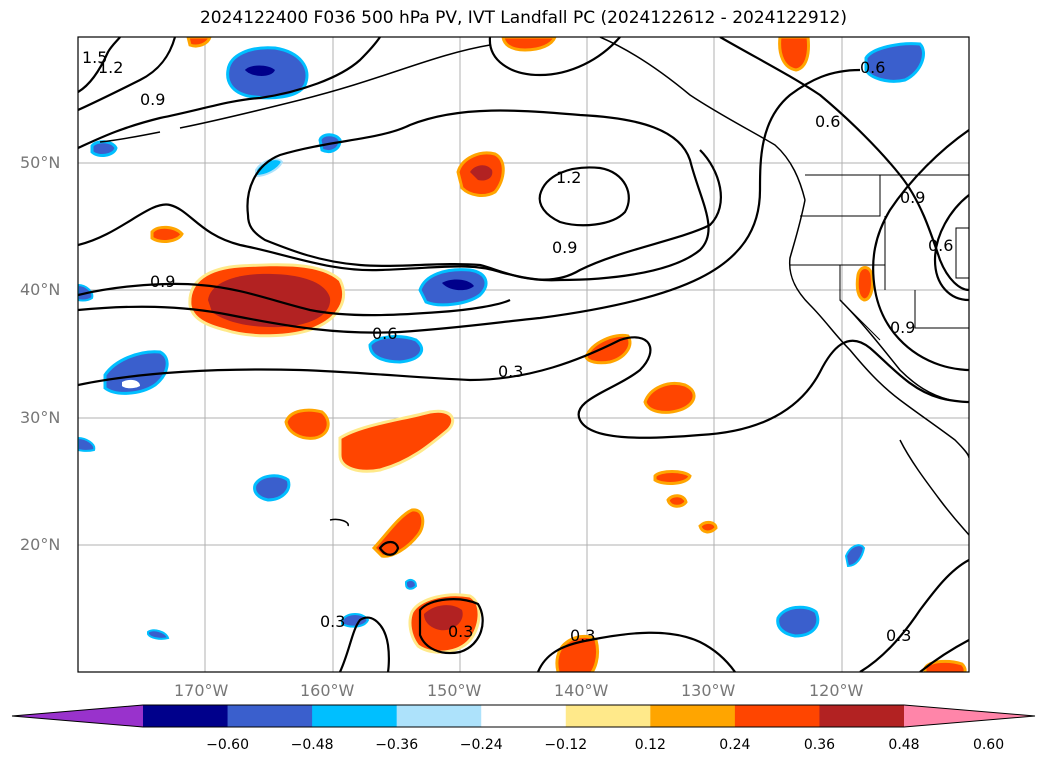 The width and height of the screenshot is (1047, 765). What do you see at coordinates (904, 745) in the screenshot?
I see `colorbar-tick-label: 0.48` at bounding box center [904, 745].